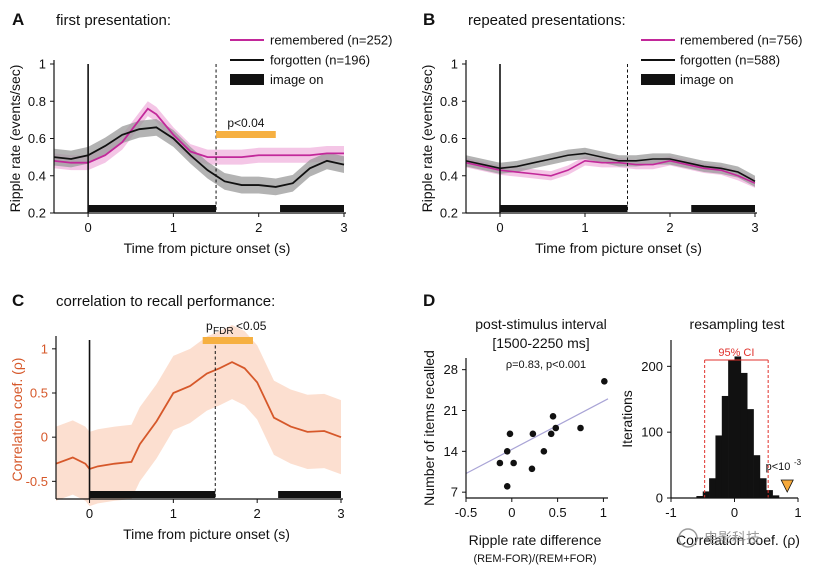 This screenshot has width=816, height=570. I want to click on histogram-x-label: Correlation coef. (ρ), so click(738, 540).